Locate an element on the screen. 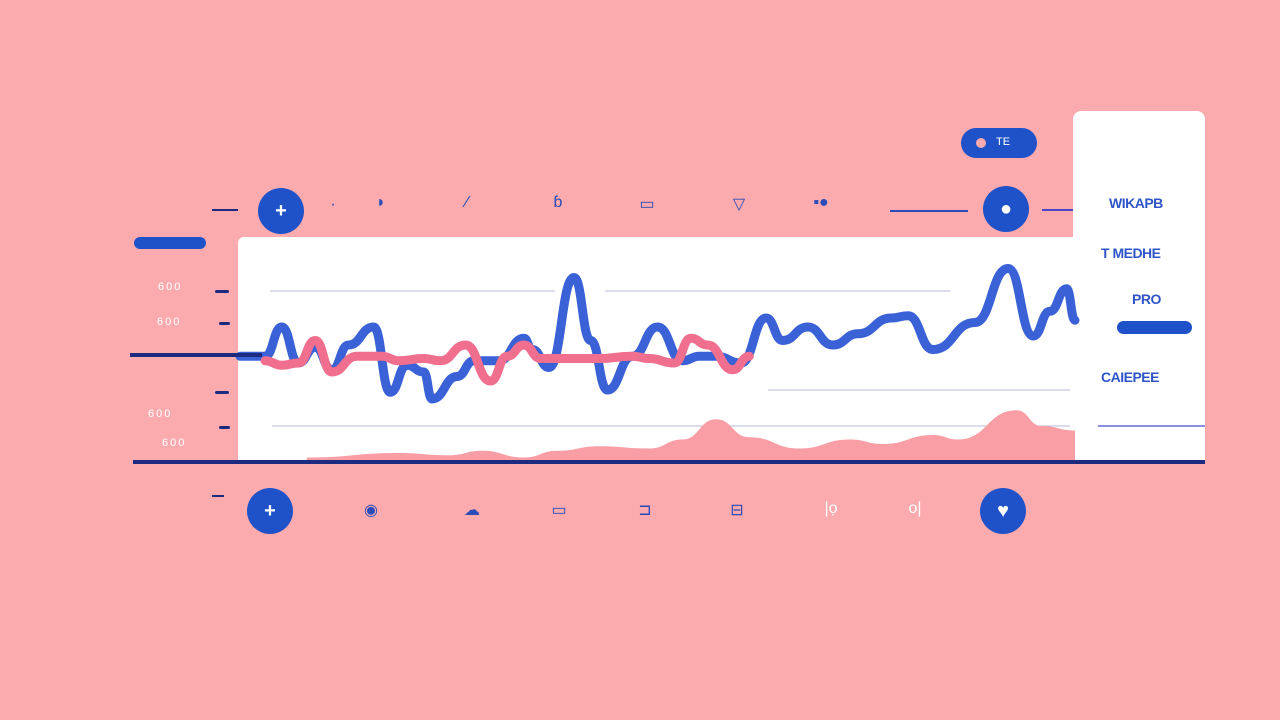 The width and height of the screenshot is (1280, 720). add-button: + is located at coordinates (281, 211).